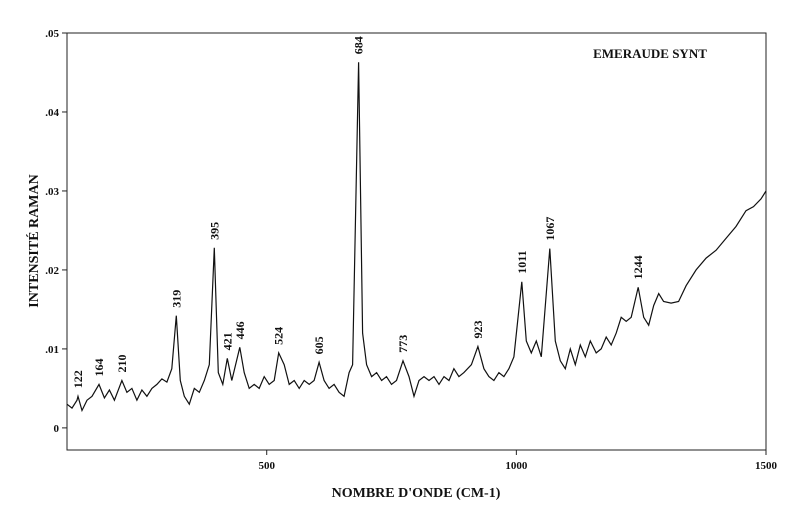 This screenshot has height=510, width=800. Describe the element at coordinates (766, 466) in the screenshot. I see `x-tick-label: 1500` at that location.